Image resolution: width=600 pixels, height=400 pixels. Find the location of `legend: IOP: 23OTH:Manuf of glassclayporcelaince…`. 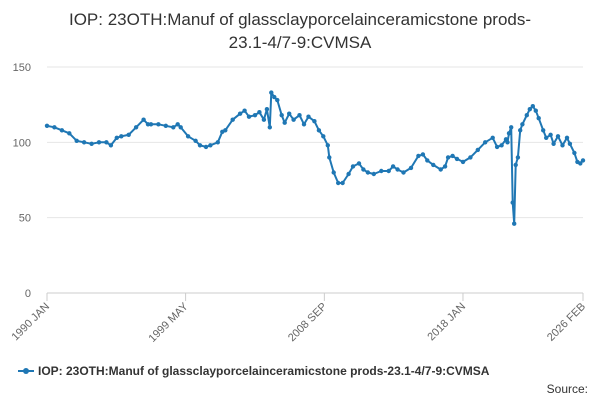

legend: IOP: 23OTH:Manuf of glassclayporcelaince… is located at coordinates (253, 371).